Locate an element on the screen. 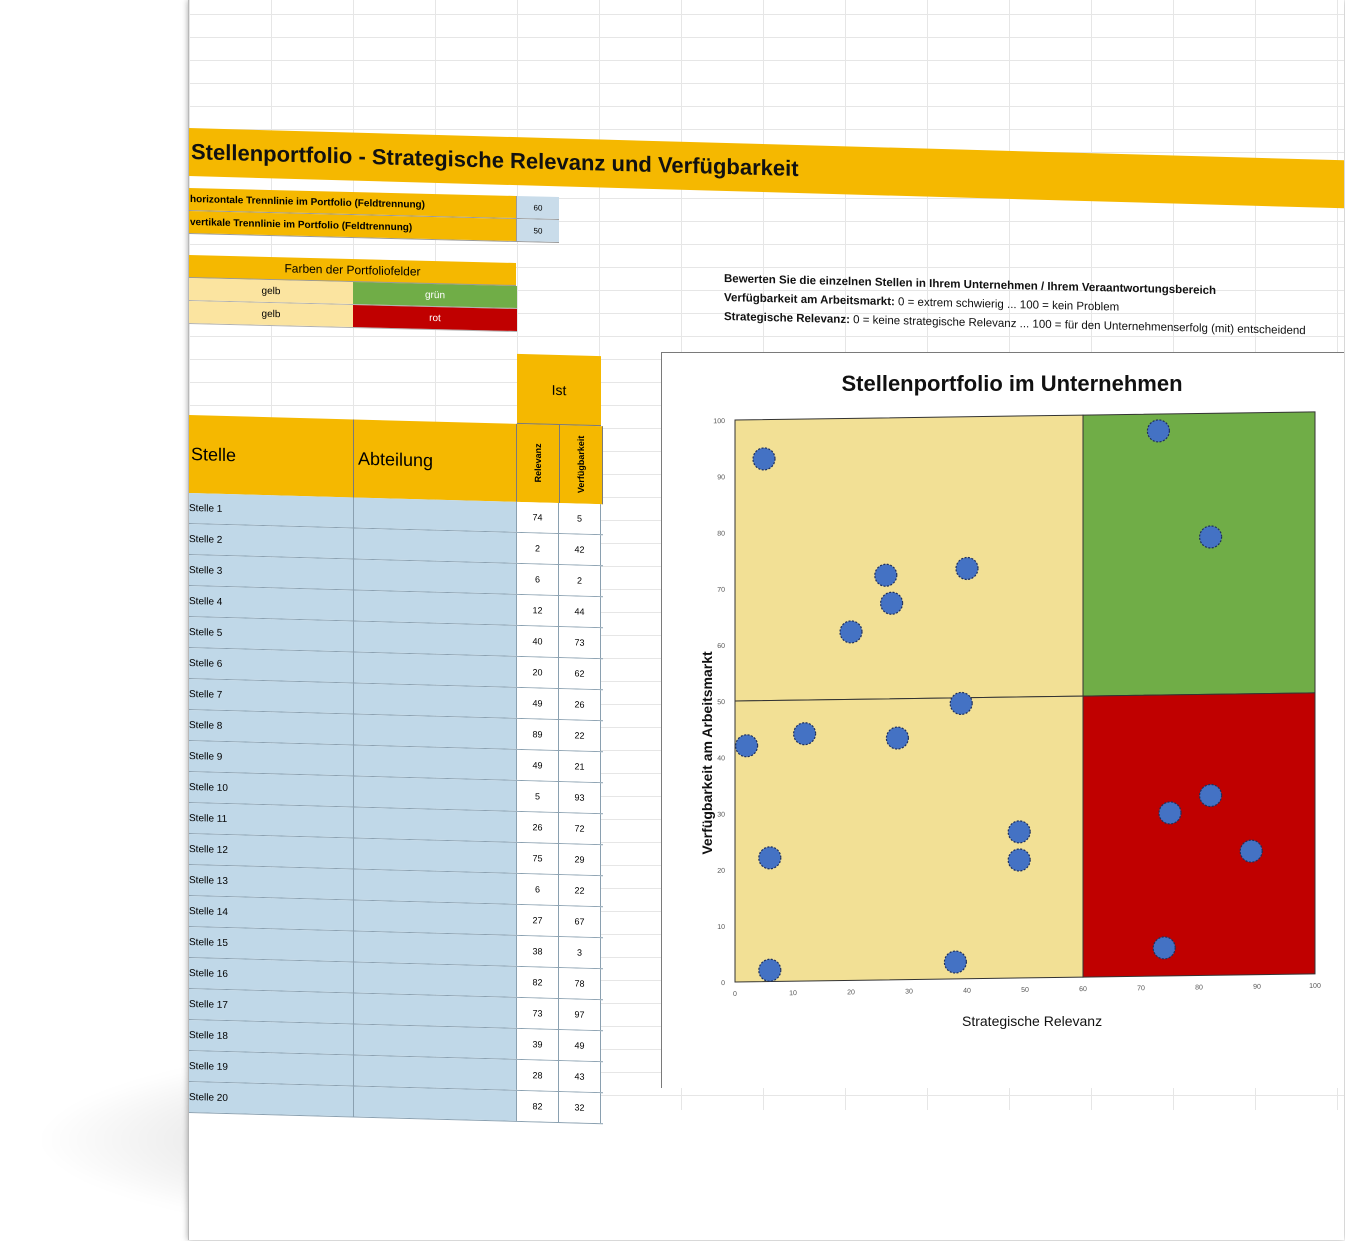  cell-verfuegbarkeit: 62 is located at coordinates (580, 674).